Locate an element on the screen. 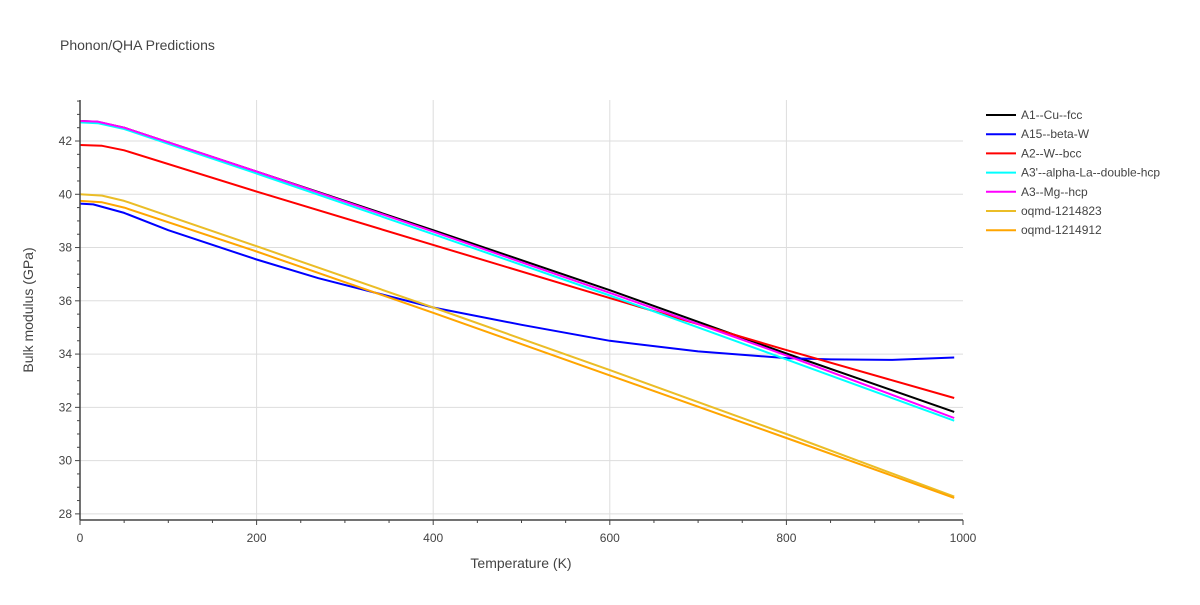  legend-label: oqmd-1214912 is located at coordinates (1061, 230).